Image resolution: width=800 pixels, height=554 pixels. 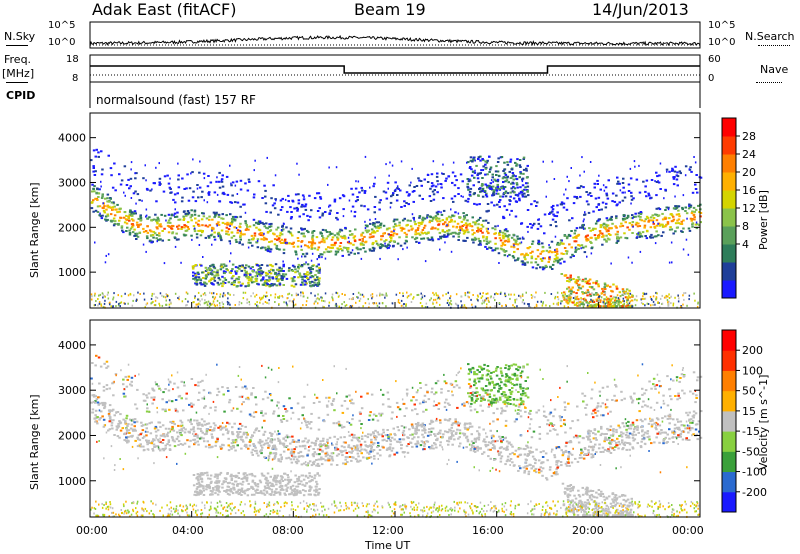 What do you see at coordinates (34, 442) in the screenshot?
I see `velocity-ylabel: Slant Range [km]` at bounding box center [34, 442].